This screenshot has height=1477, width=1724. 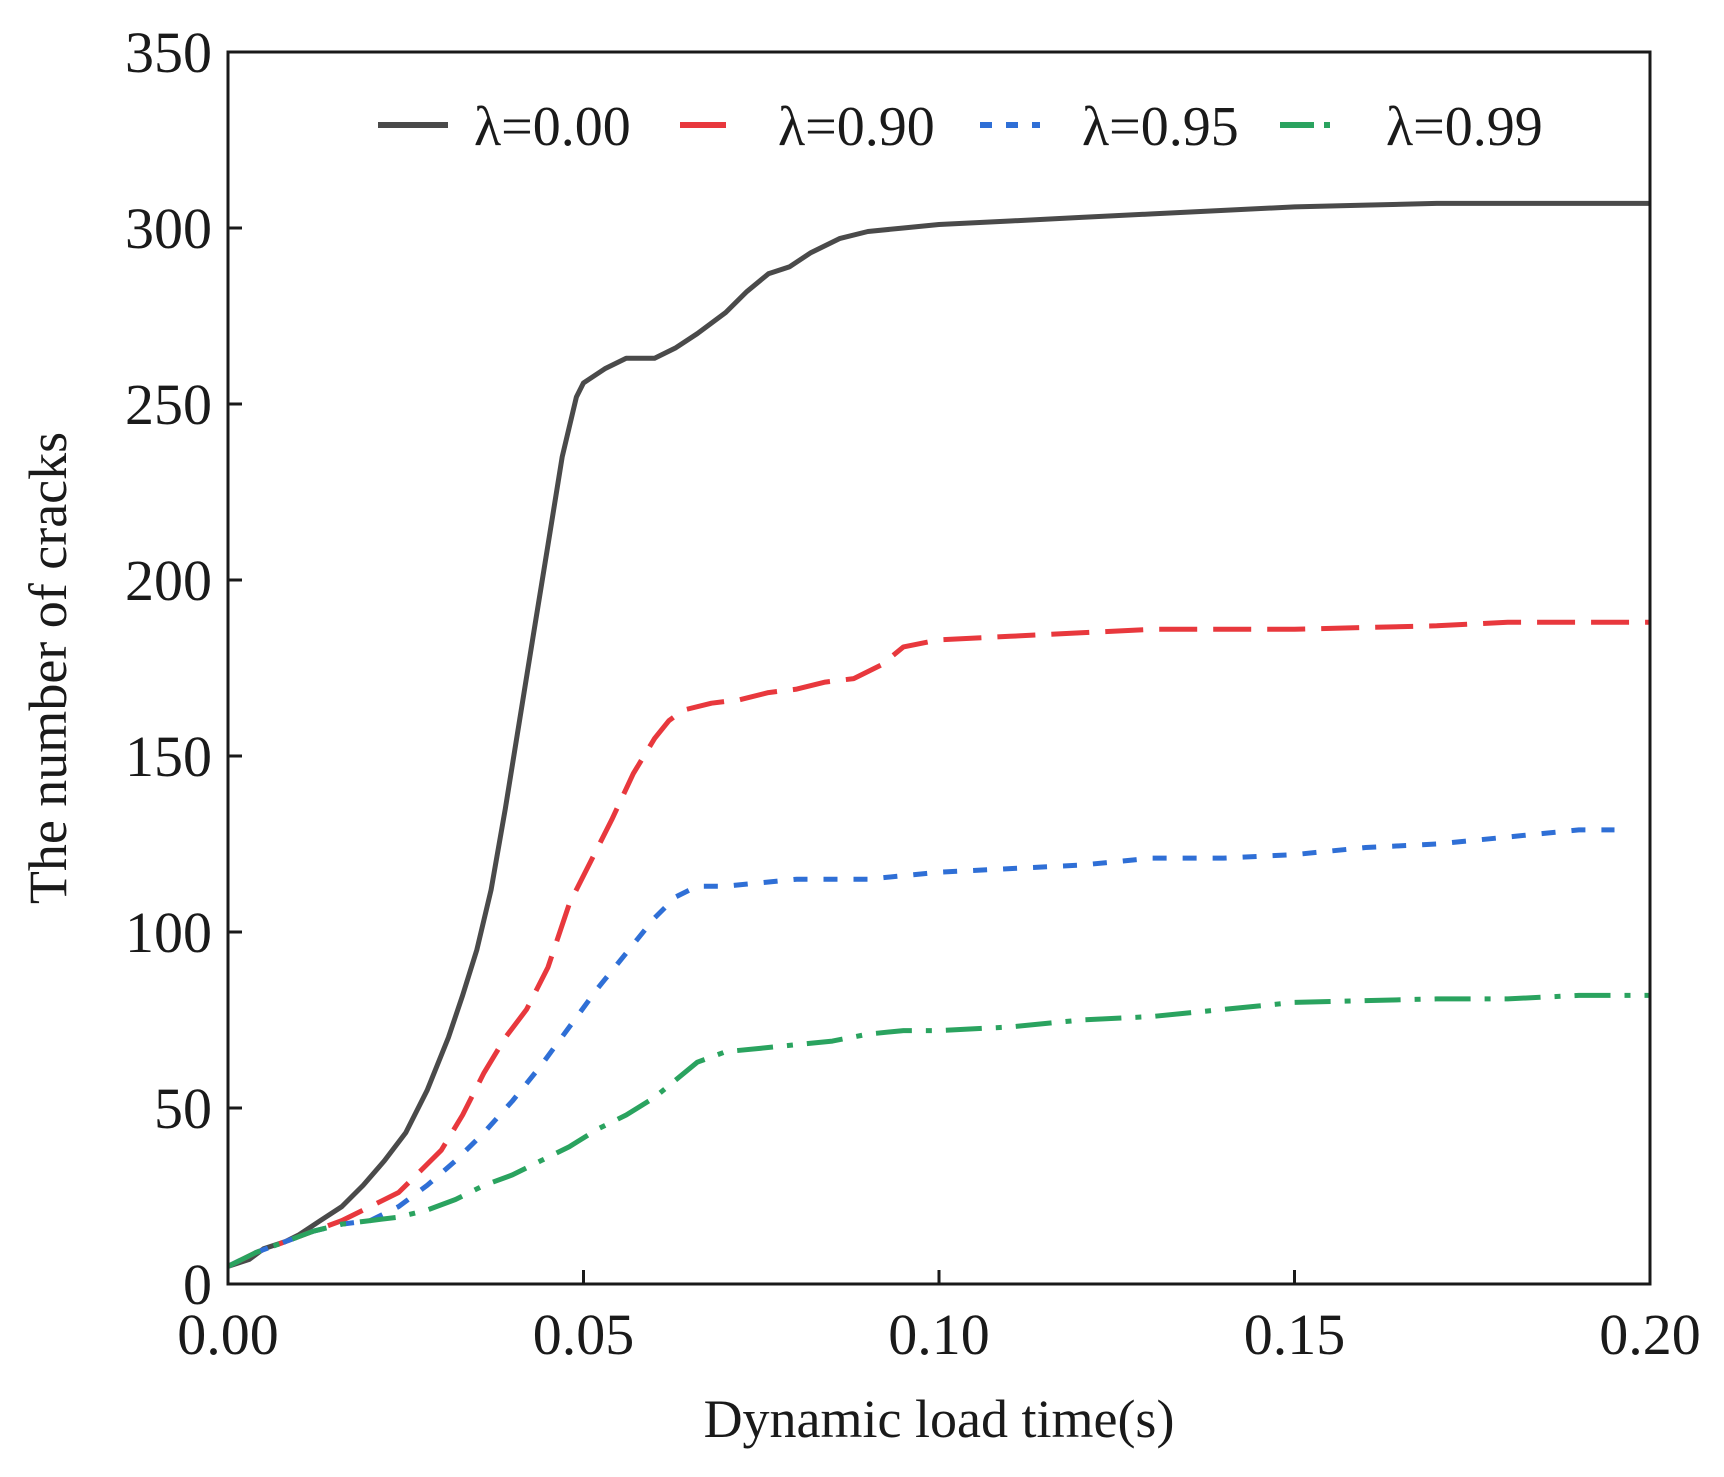 What do you see at coordinates (1464, 127) in the screenshot?
I see `legend-label-3: λ=0.99` at bounding box center [1464, 127].